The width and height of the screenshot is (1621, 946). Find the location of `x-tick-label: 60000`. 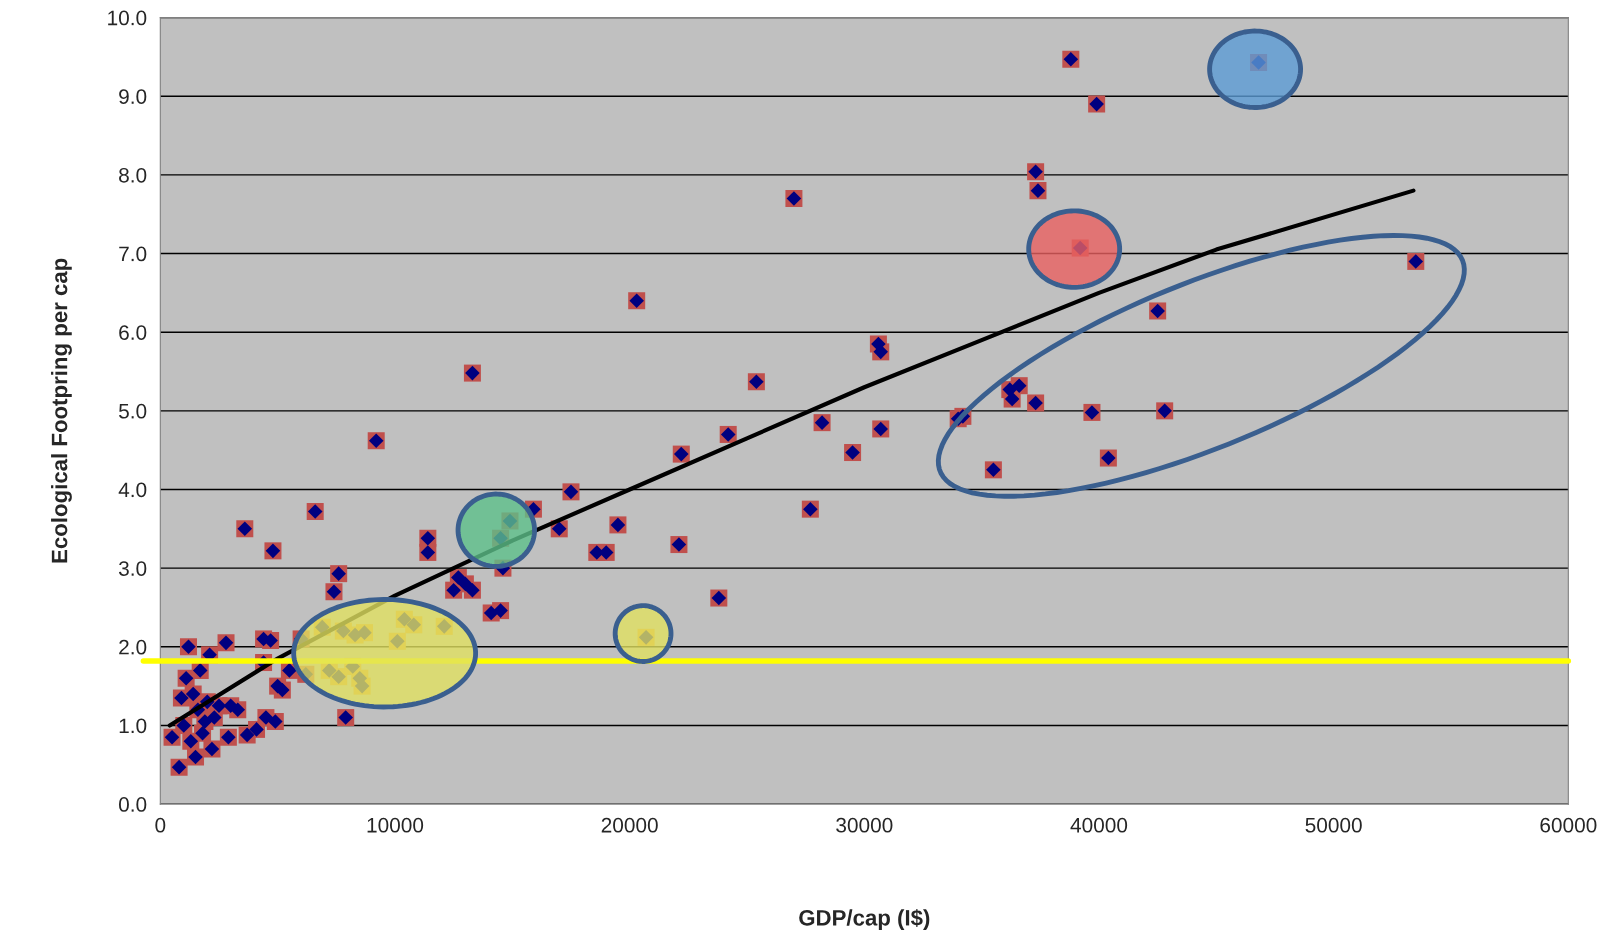

x-tick-label: 60000 is located at coordinates (1568, 825).